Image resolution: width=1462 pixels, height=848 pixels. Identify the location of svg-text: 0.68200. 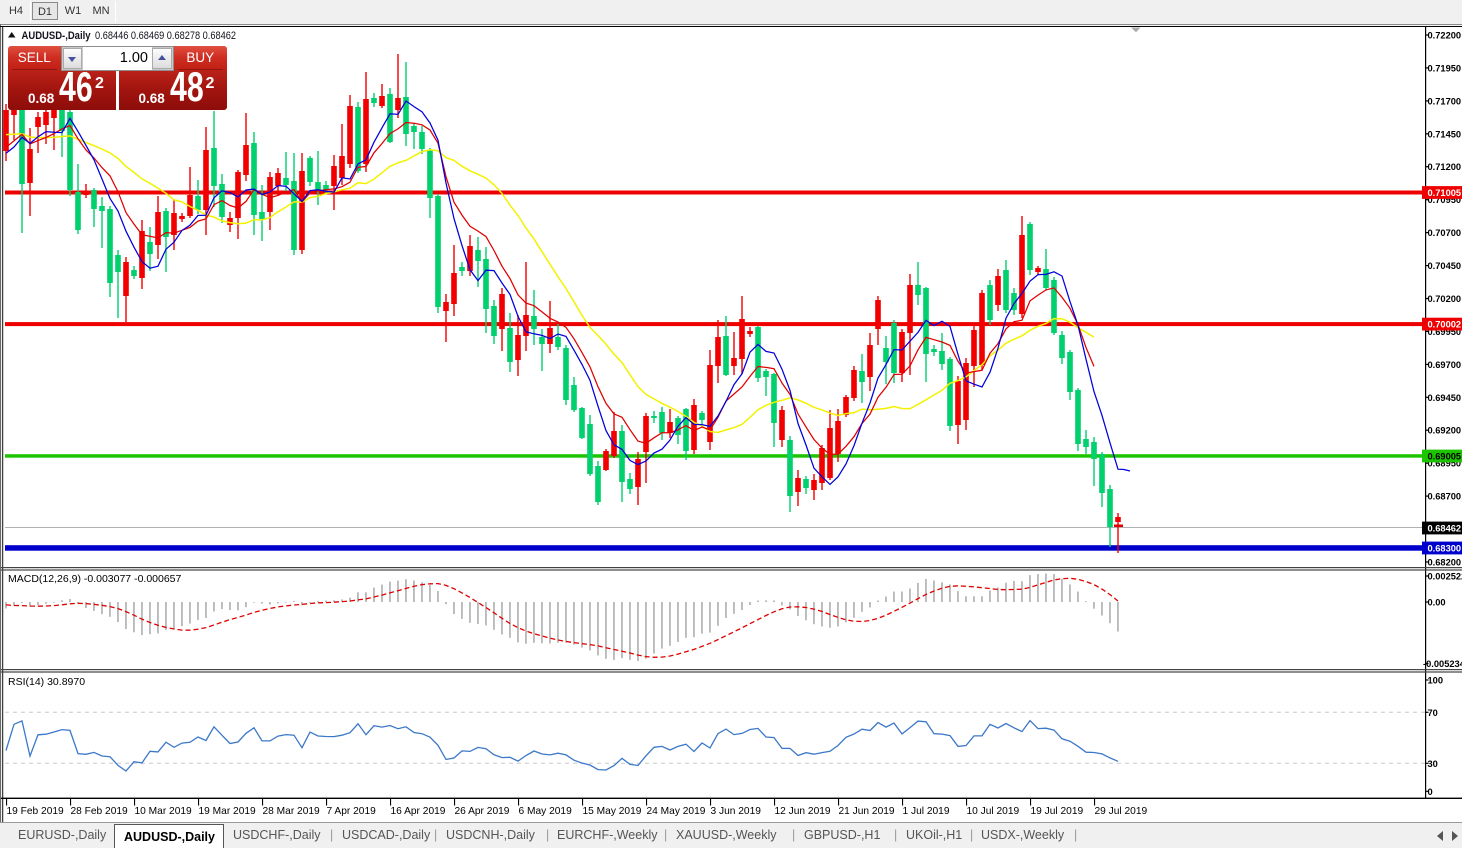
(1445, 563).